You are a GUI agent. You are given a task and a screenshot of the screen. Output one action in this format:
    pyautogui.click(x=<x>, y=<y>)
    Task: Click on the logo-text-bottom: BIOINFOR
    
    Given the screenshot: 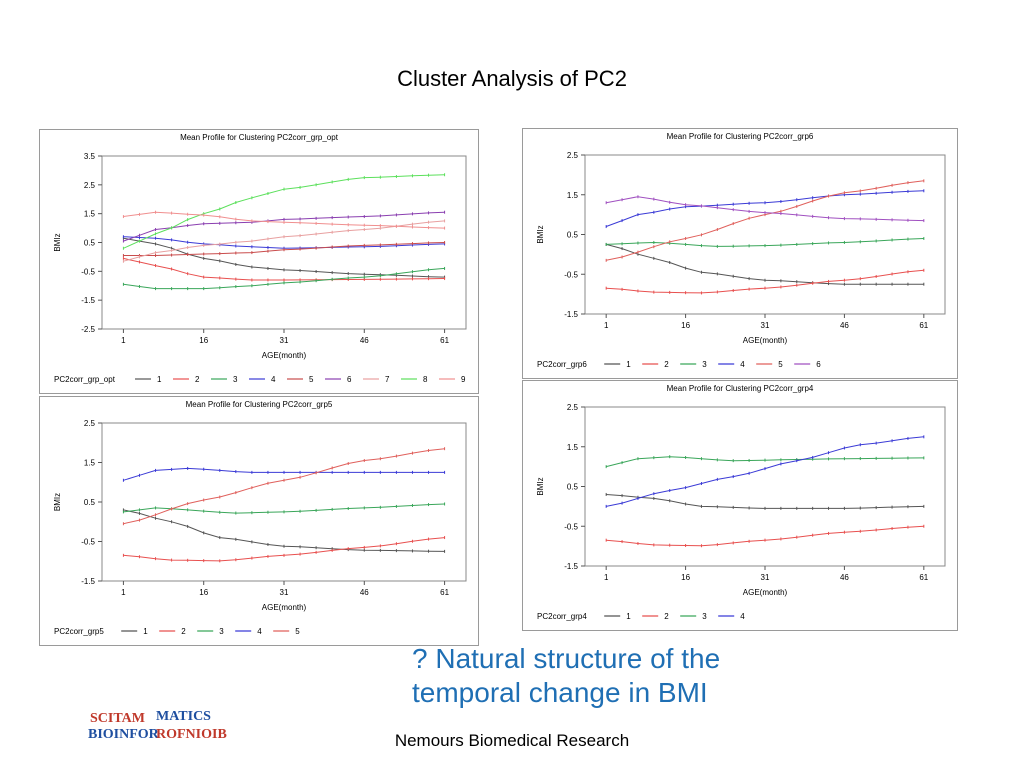 What is the action you would take?
    pyautogui.click(x=124, y=734)
    